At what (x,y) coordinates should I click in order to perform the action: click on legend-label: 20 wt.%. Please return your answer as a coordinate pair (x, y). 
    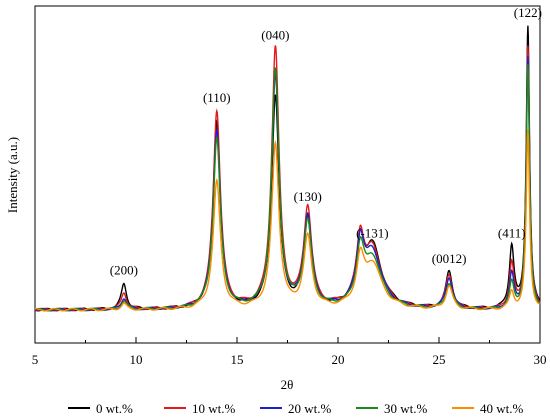
    Looking at the image, I should click on (310, 408).